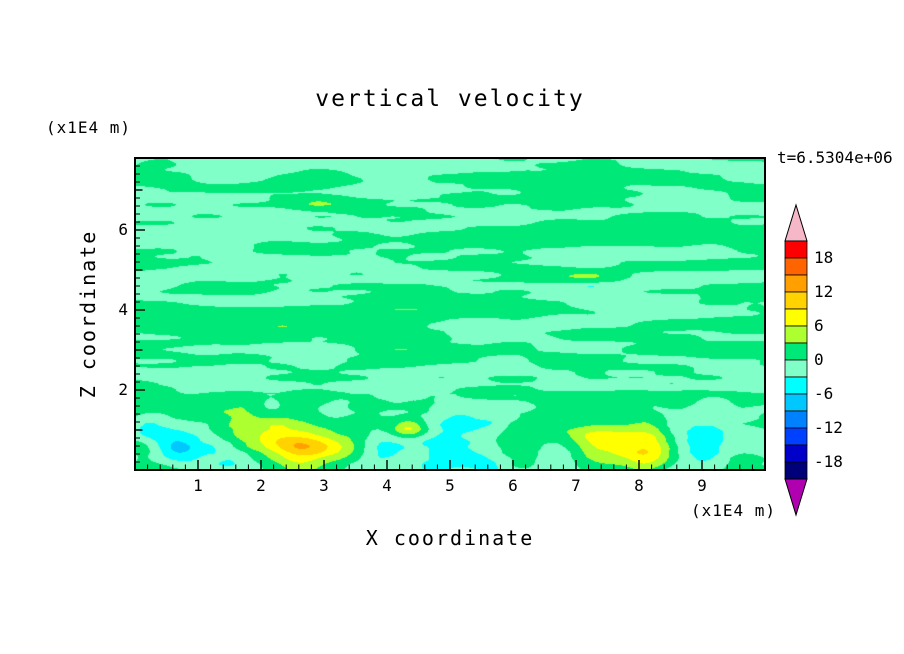 This screenshot has width=904, height=654. Describe the element at coordinates (88, 314) in the screenshot. I see `y-axis-title: Z coordinate` at that location.